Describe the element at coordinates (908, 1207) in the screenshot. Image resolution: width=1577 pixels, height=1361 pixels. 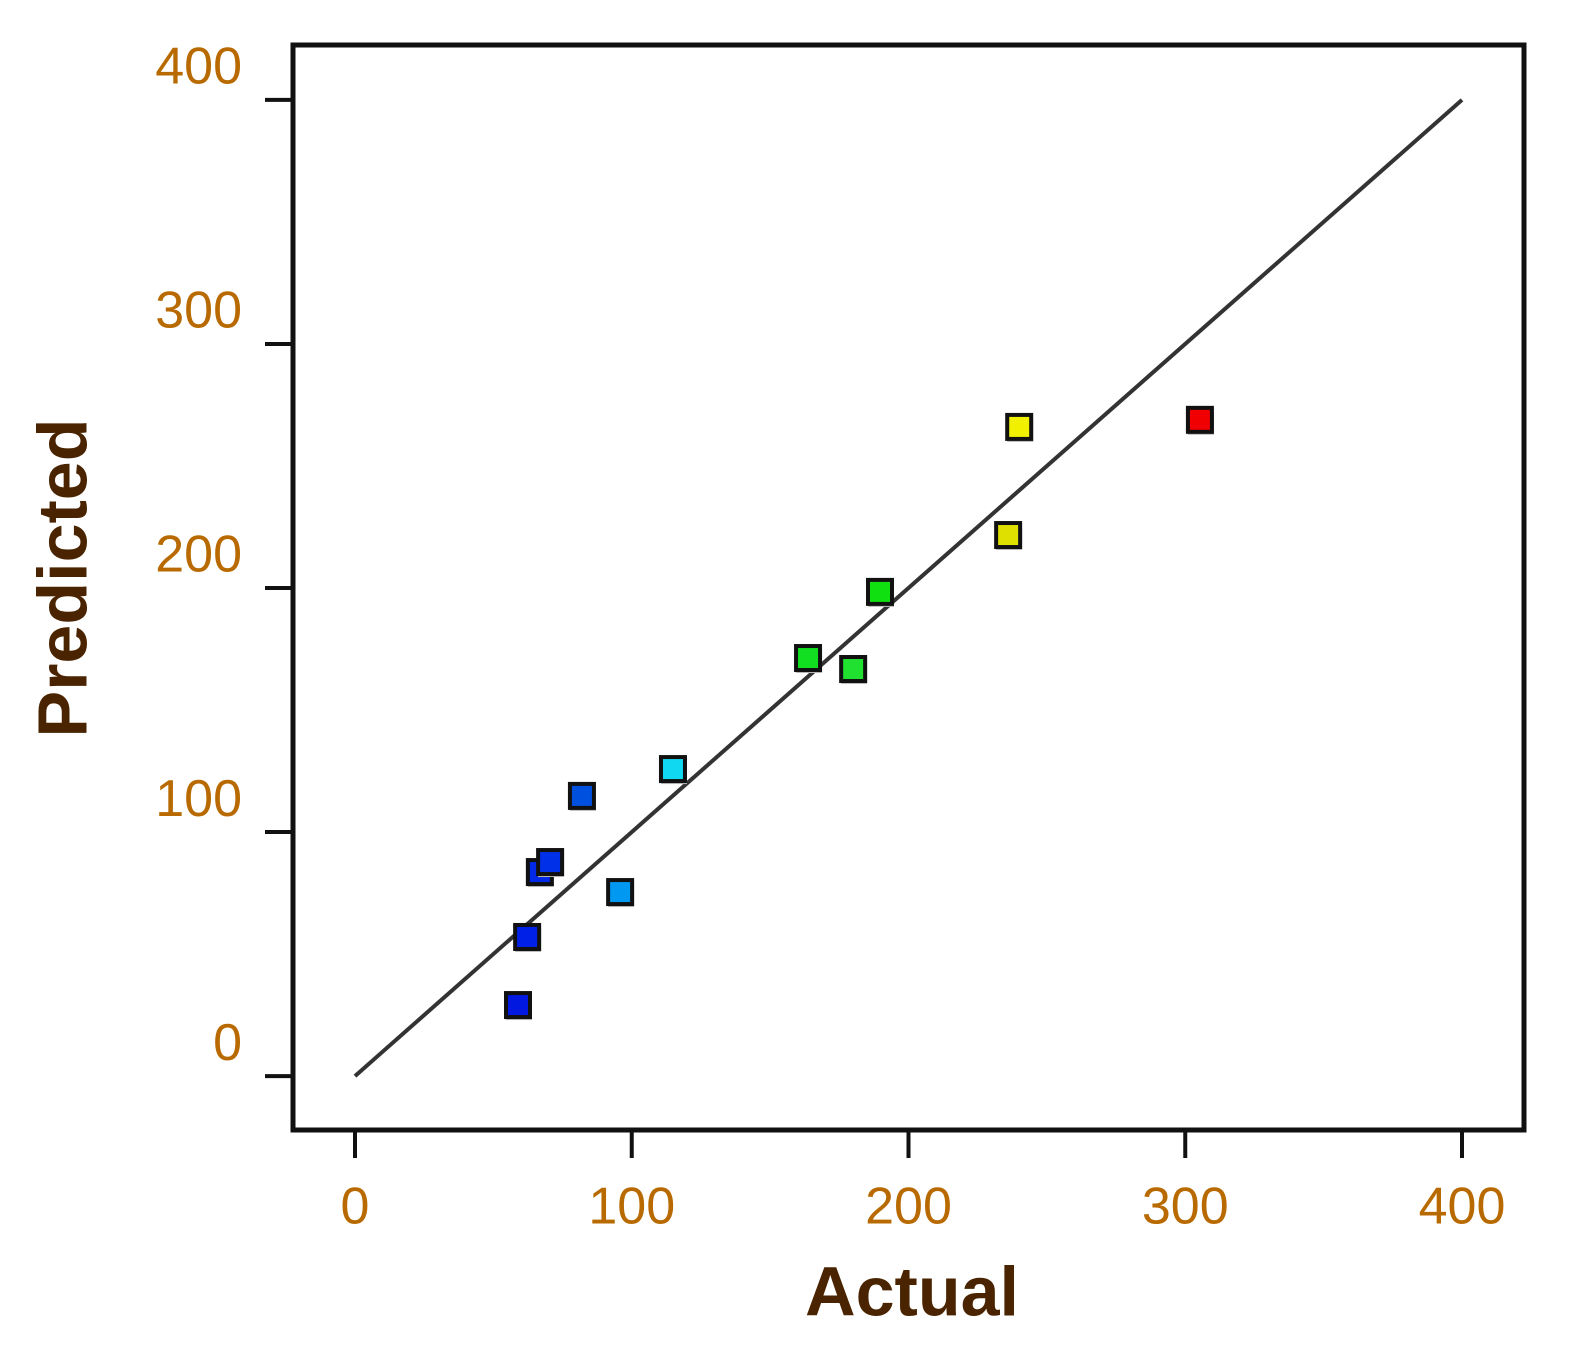
I see `x-tick-label: 200` at that location.